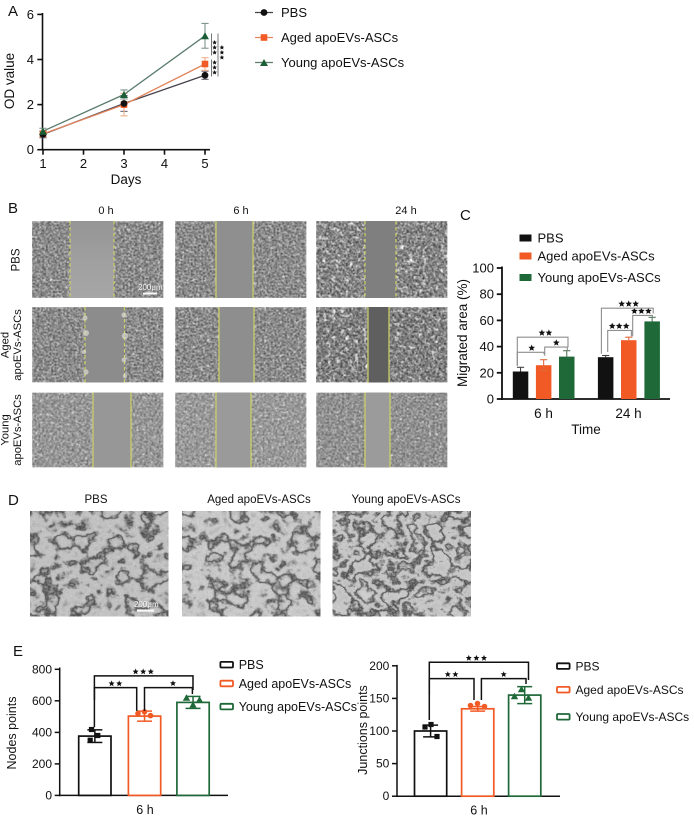  I want to click on svg-text: Migrated area (%), so click(462, 333).